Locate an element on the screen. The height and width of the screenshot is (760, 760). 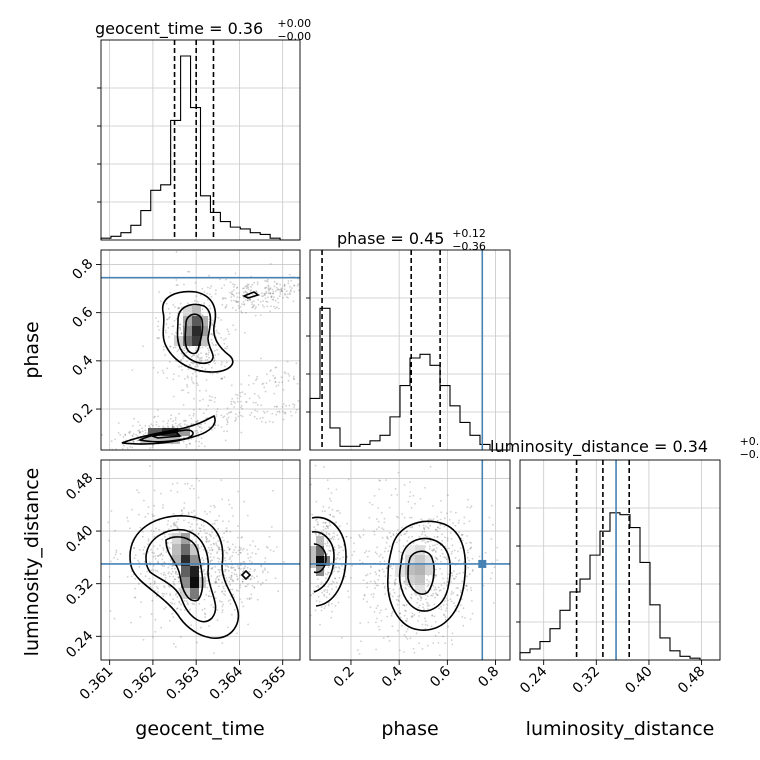
marginal-geocent-time is located at coordinates (198, 140).